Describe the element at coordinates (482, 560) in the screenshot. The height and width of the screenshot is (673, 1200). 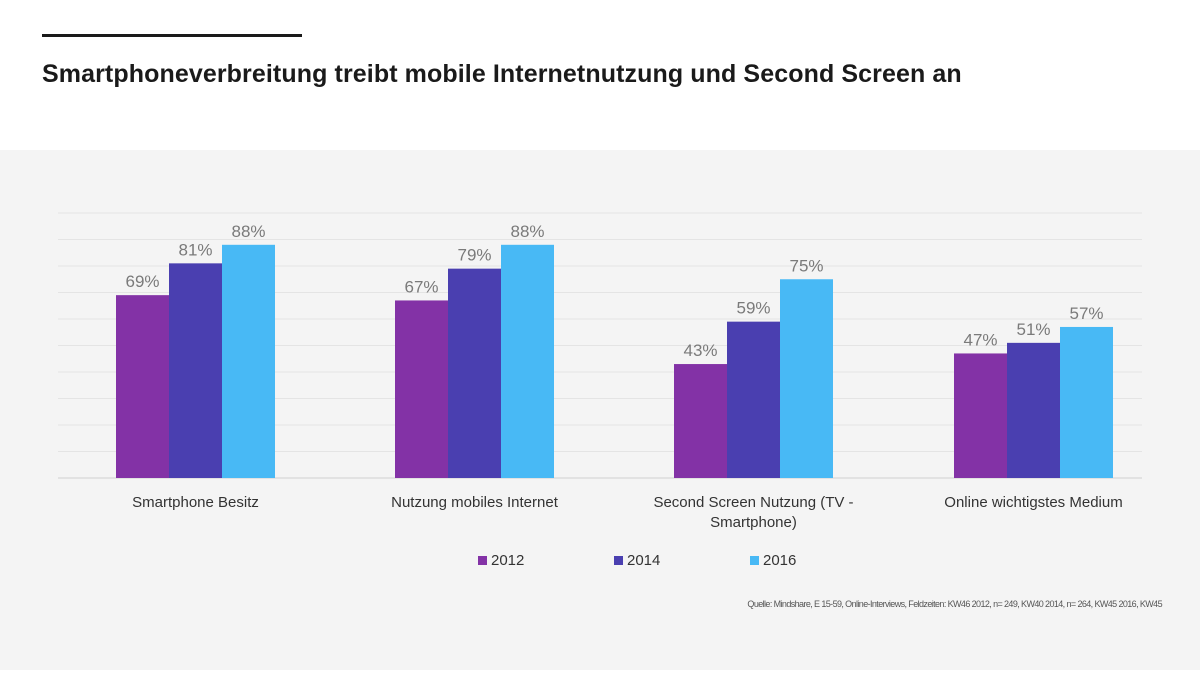
I see `legend-swatch-2012` at that location.